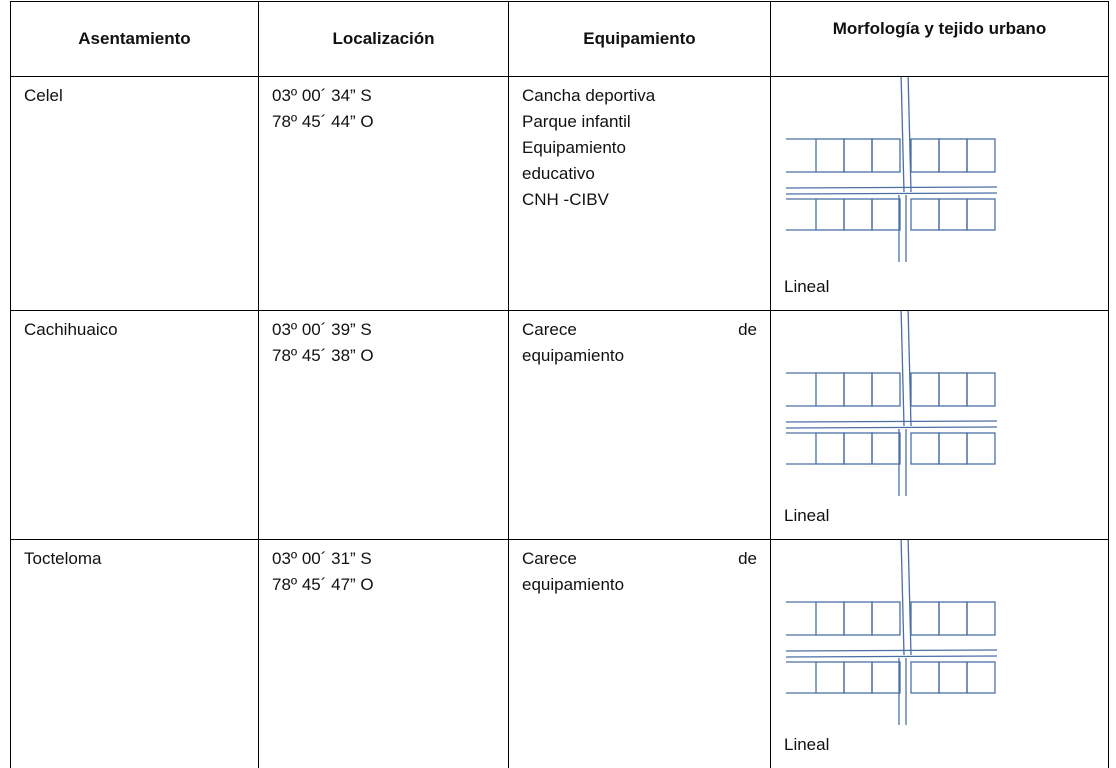 The image size is (1116, 768). What do you see at coordinates (383, 585) in the screenshot?
I see `coordinate: 78º 45´ 47” O` at bounding box center [383, 585].